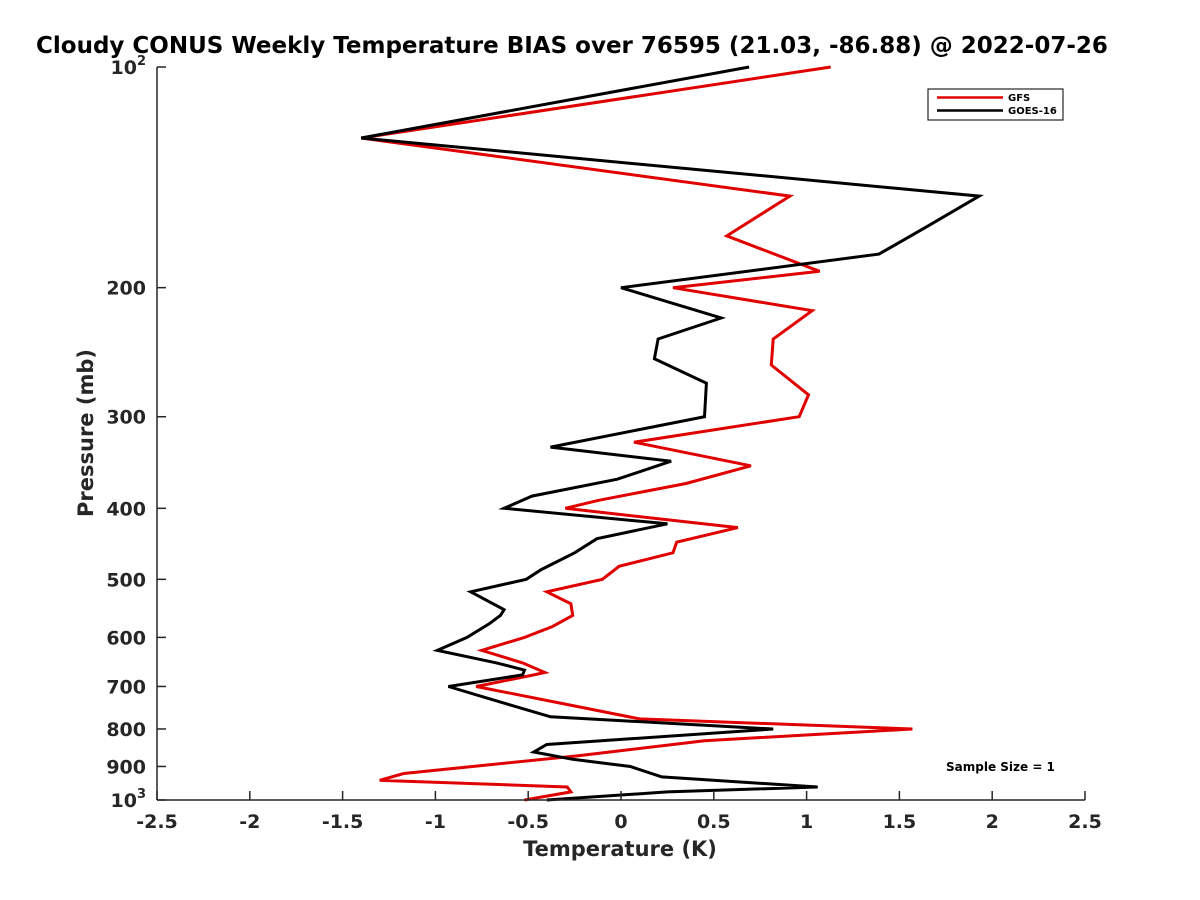  I want to click on x-axis-label: Temperature (K), so click(620, 849).